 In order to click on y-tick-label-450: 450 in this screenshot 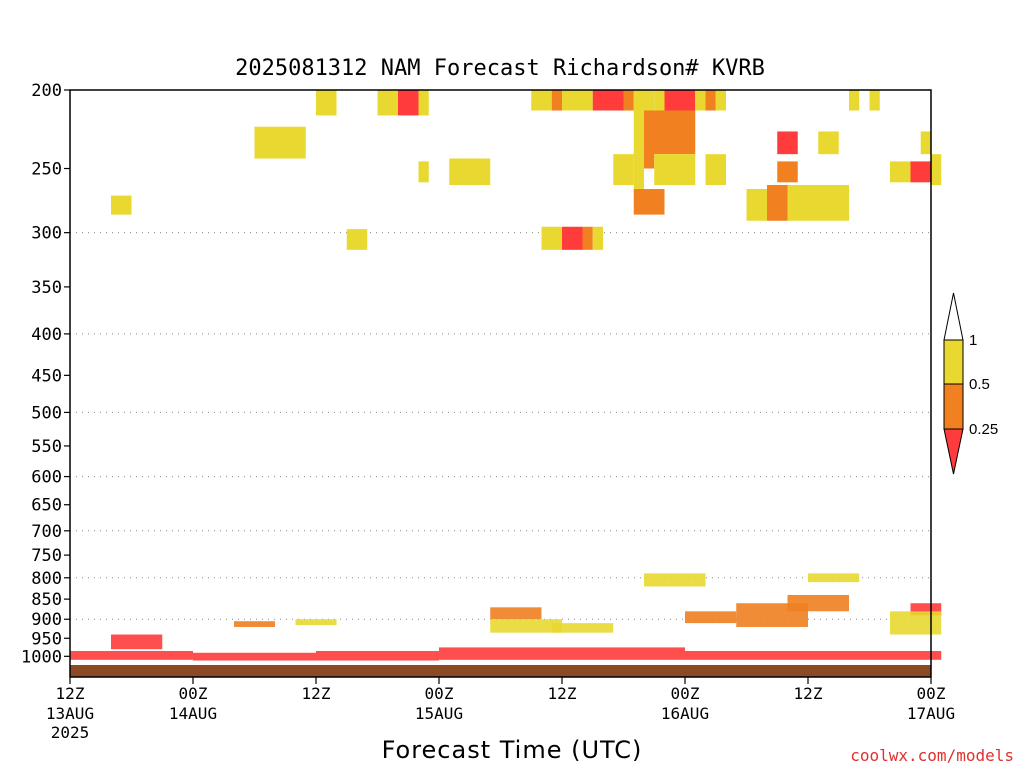, I will do `click(46, 376)`.